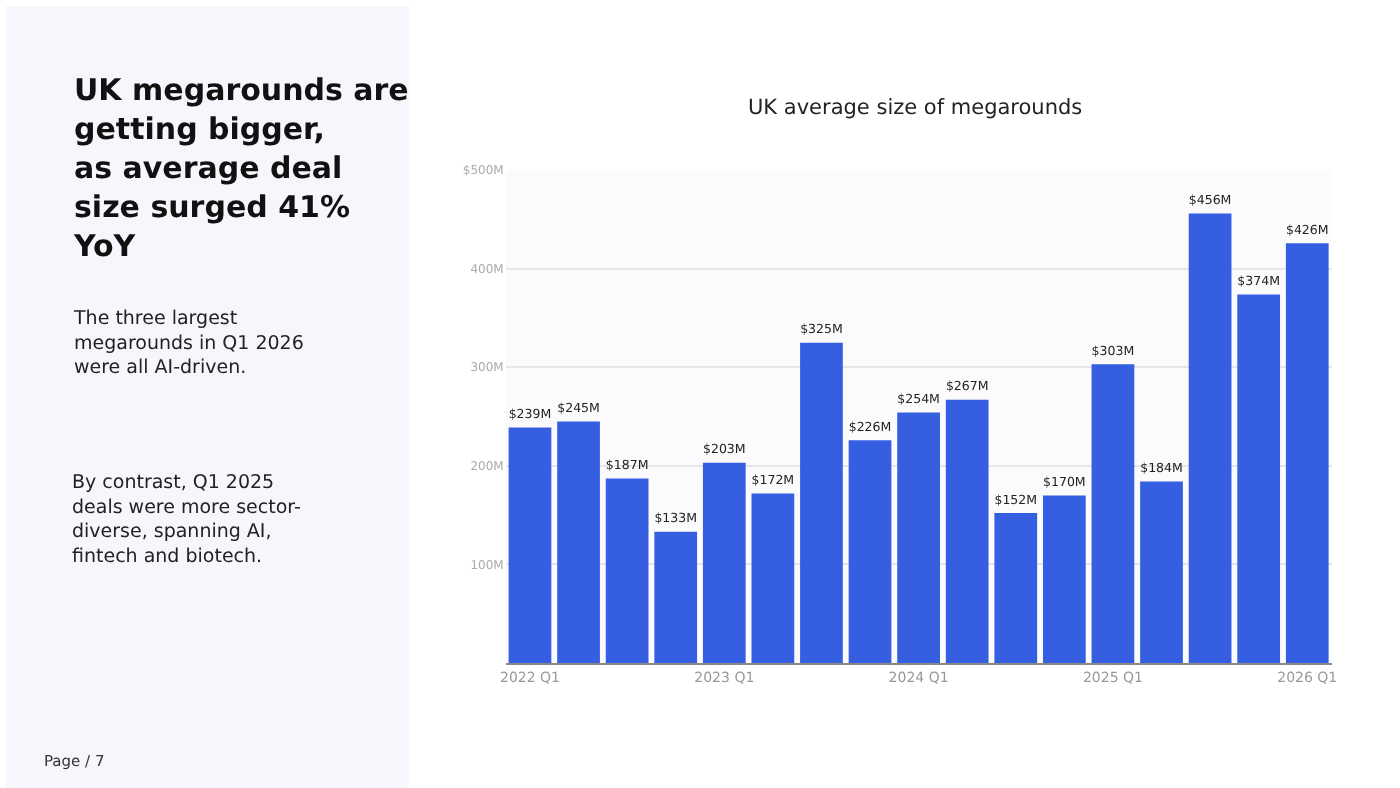 This screenshot has width=1400, height=788. What do you see at coordinates (186, 520) in the screenshot?
I see `text: By contrast, Q1 2025 deals were more sector-diverse, spanning AI, fintech and biotech.` at bounding box center [186, 520].